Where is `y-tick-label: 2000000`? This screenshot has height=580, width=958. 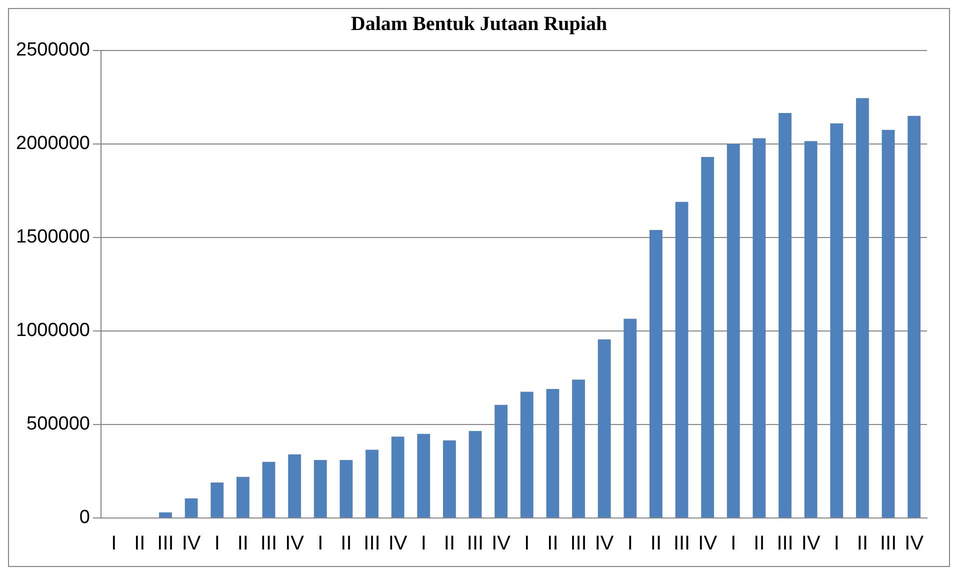 y-tick-label: 2000000 is located at coordinates (53, 143).